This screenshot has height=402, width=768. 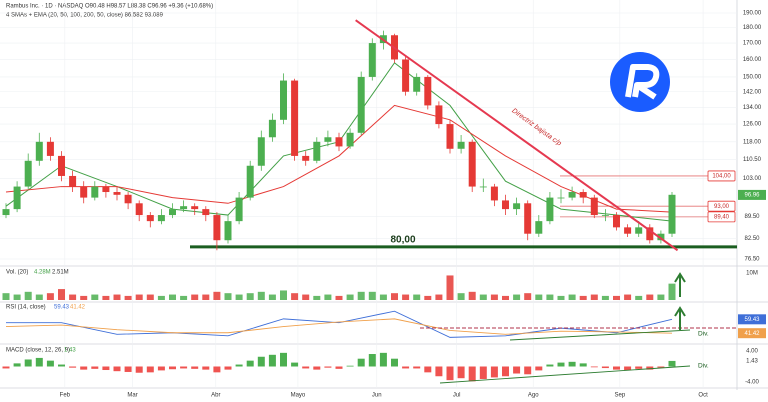 I want to click on rsi-title: RSI (14, close), so click(x=26, y=308).